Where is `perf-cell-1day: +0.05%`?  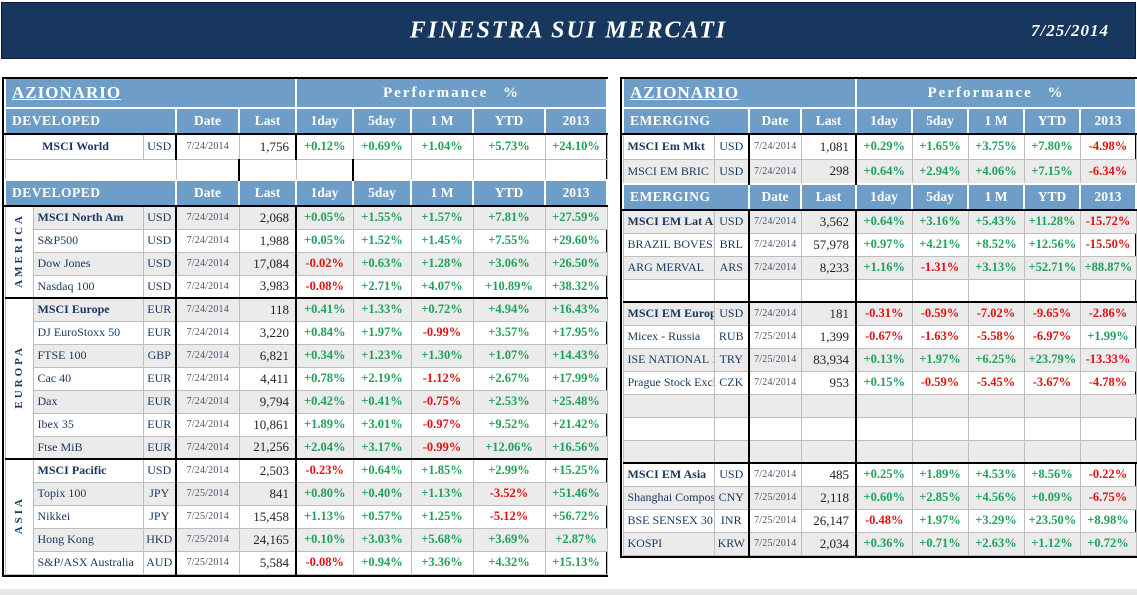 perf-cell-1day: +0.05% is located at coordinates (324, 217).